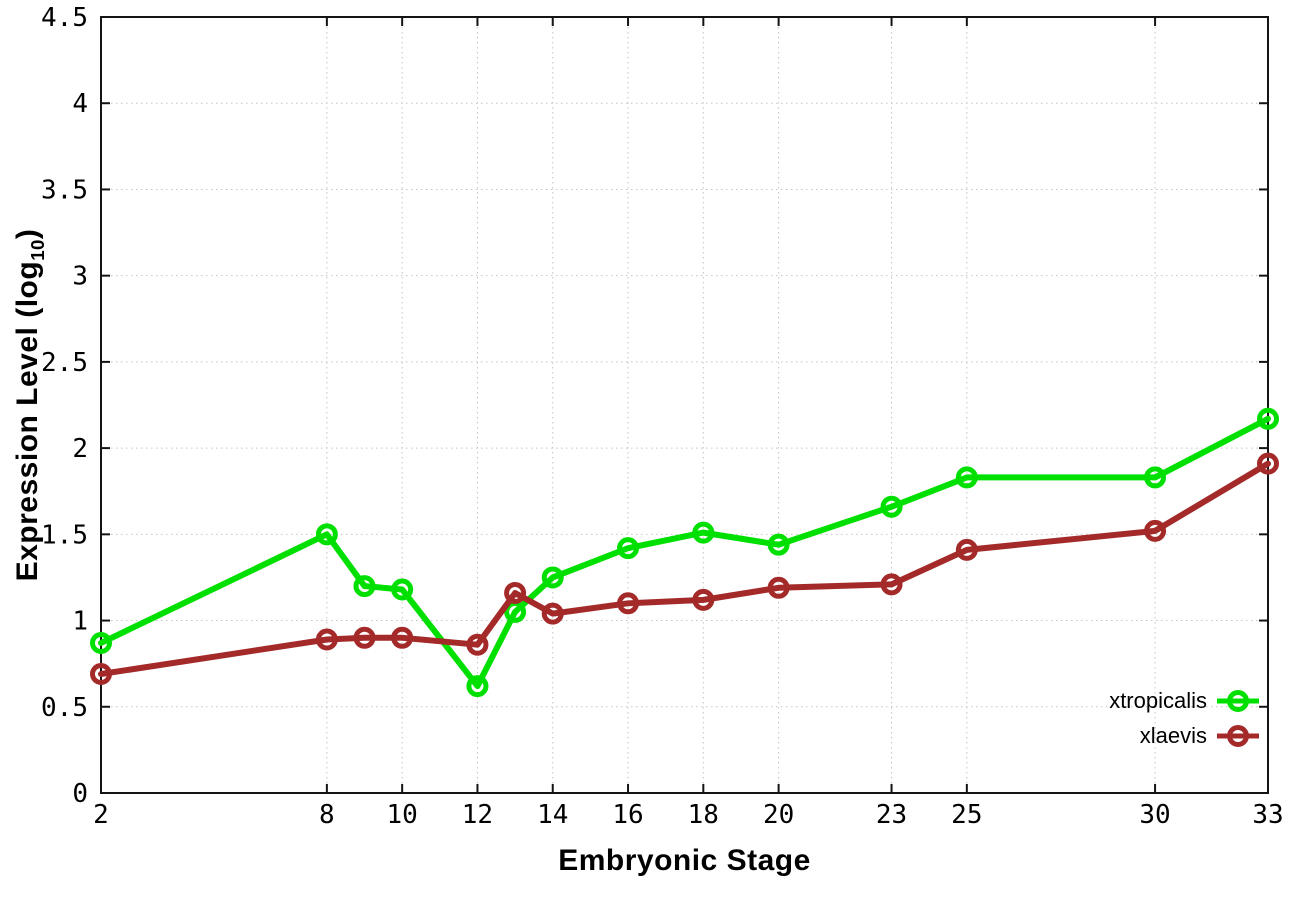  I want to click on svg-text: 33, so click(1267, 815).